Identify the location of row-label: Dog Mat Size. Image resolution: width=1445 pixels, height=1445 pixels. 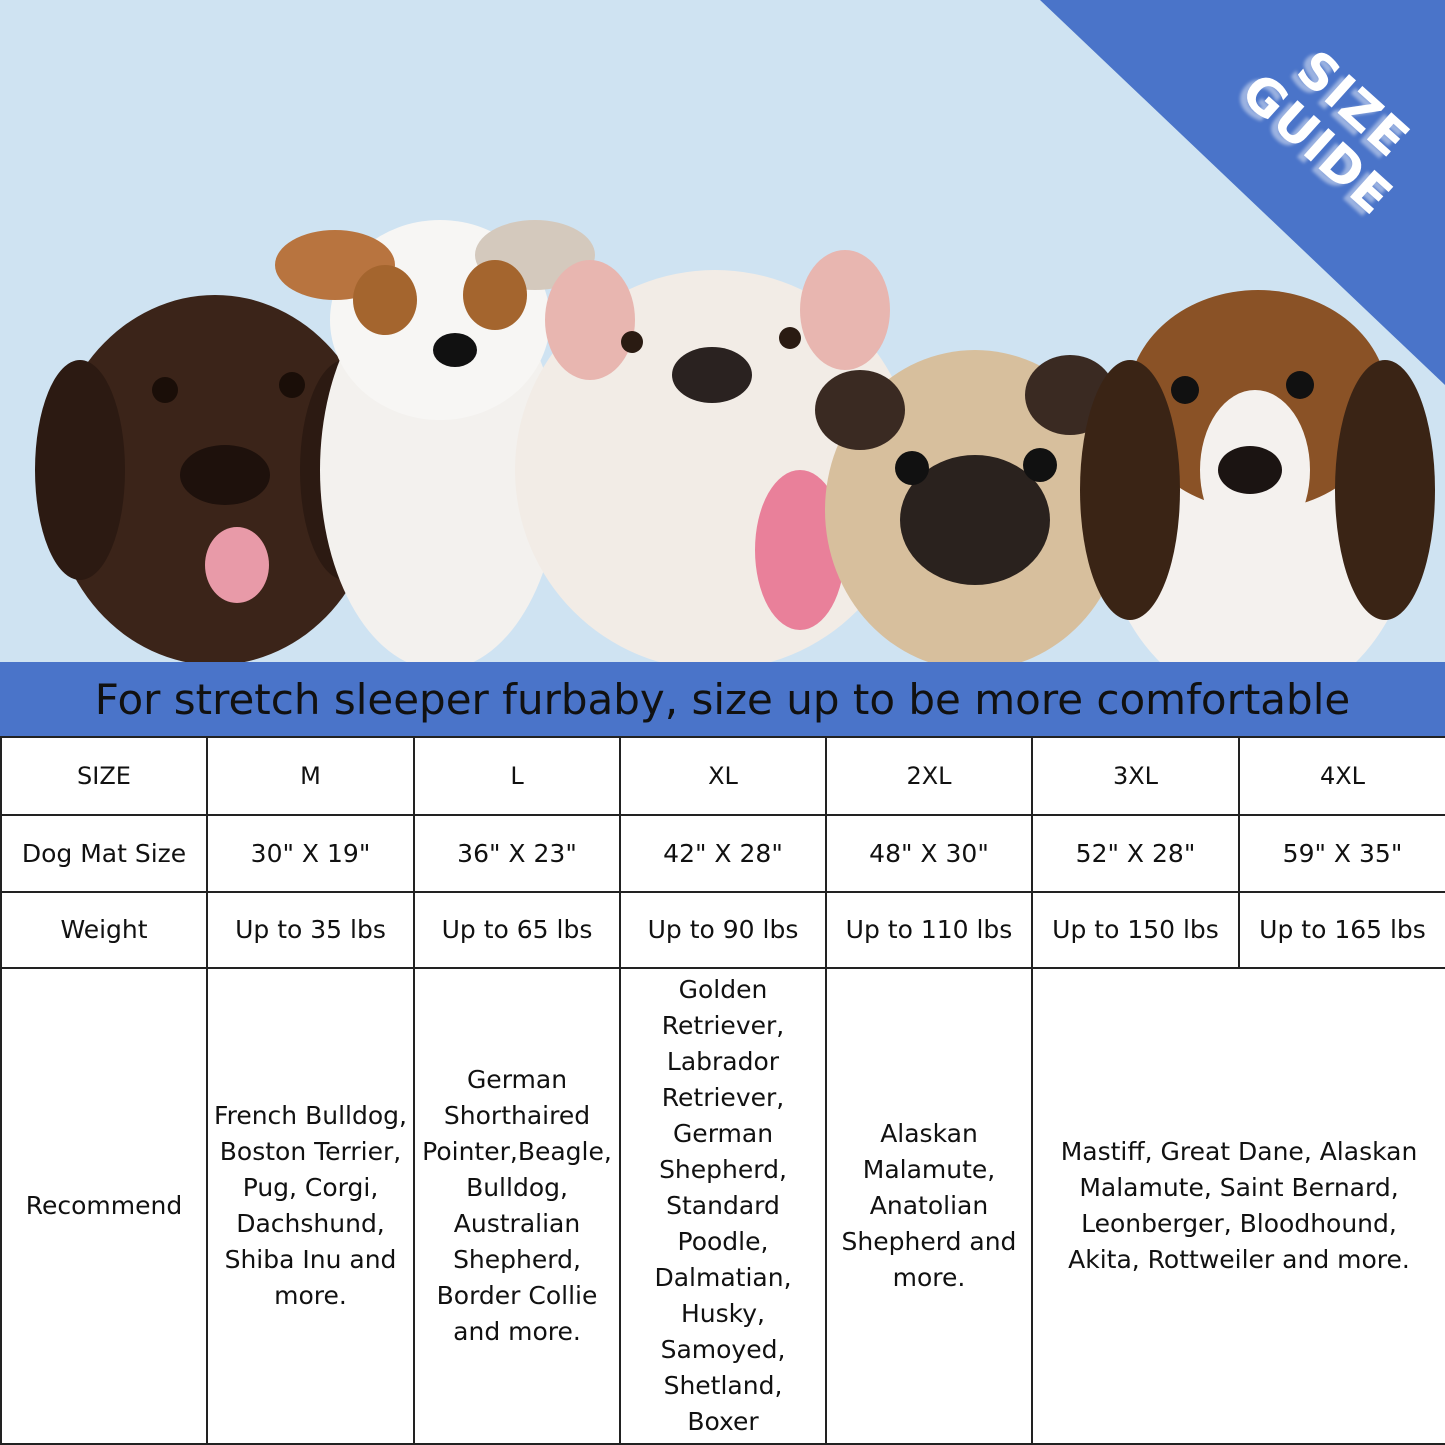
(104, 853).